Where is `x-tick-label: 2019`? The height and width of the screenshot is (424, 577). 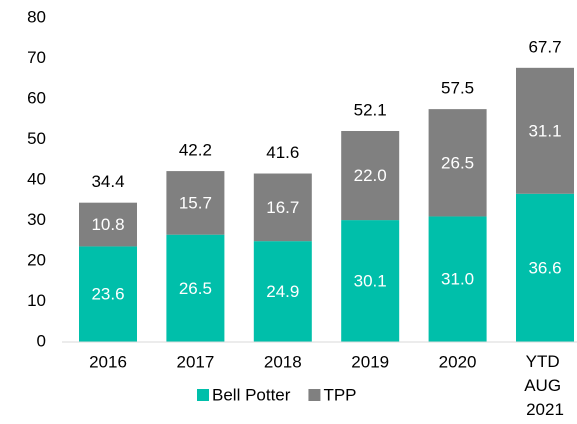 x-tick-label: 2019 is located at coordinates (370, 361).